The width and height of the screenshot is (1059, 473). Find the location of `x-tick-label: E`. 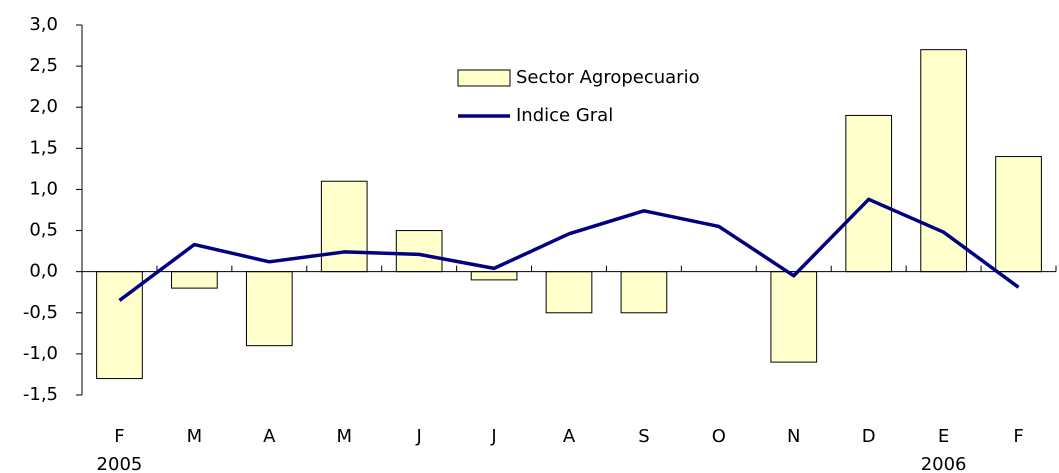

x-tick-label: E is located at coordinates (943, 436).